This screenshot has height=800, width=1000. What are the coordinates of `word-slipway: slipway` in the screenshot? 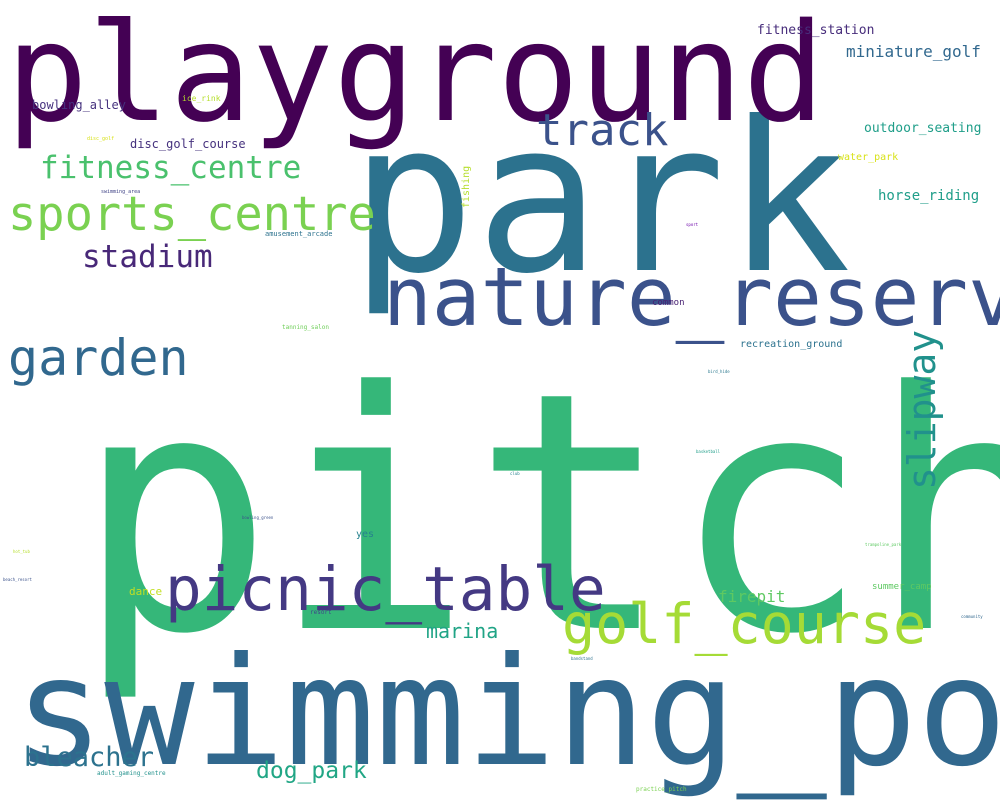 It's located at (922, 410).